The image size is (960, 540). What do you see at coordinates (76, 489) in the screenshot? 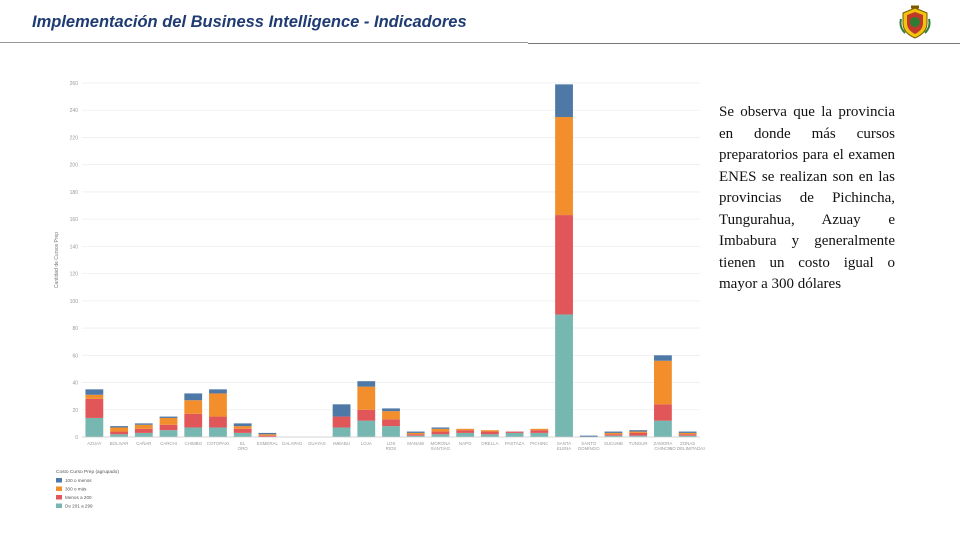
I see `legend-label: 300 o más` at bounding box center [76, 489].